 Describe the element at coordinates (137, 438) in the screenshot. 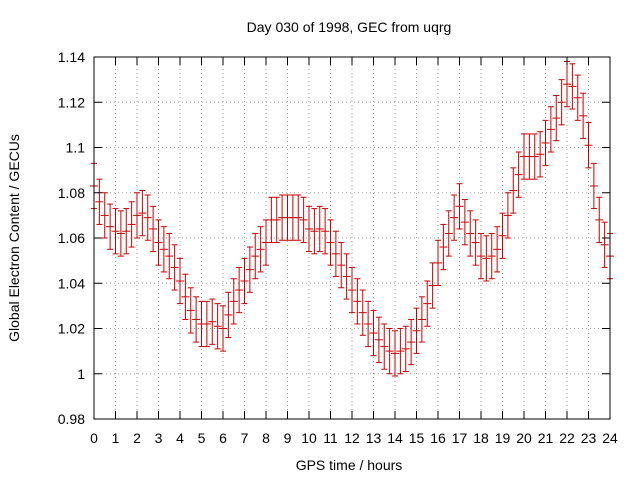

I see `x-tick-label: 2` at that location.